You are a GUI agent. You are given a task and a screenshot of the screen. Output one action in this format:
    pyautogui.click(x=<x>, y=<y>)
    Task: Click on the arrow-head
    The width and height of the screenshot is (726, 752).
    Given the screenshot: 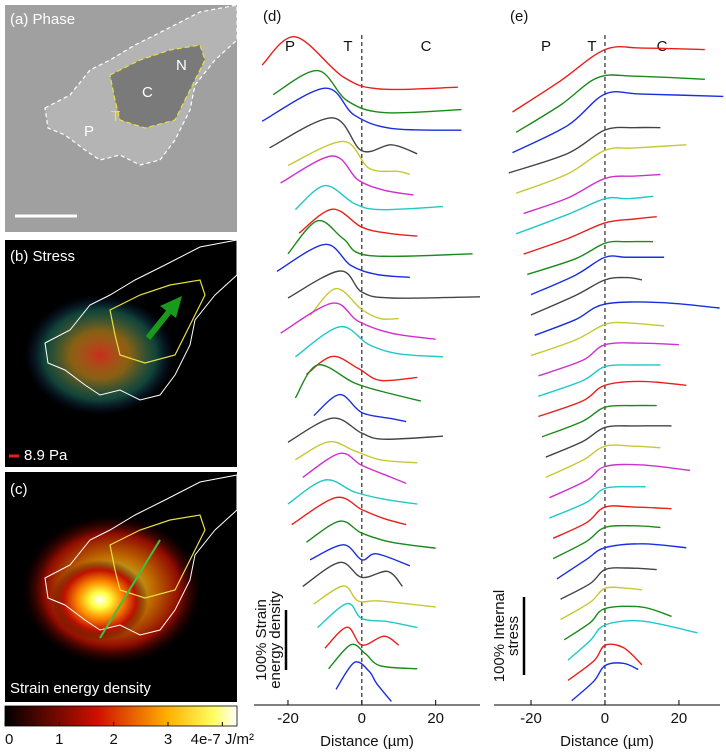 What is the action you would take?
    pyautogui.click(x=171, y=307)
    